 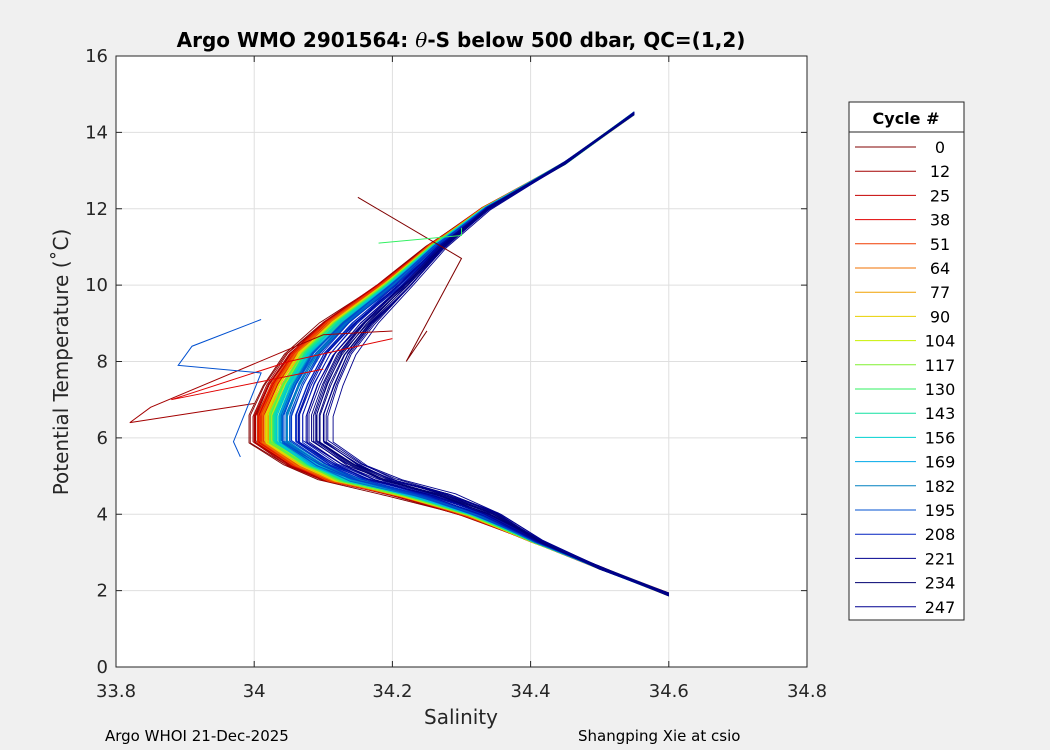 What do you see at coordinates (940, 195) in the screenshot?
I see `legend-label: 25` at bounding box center [940, 195].